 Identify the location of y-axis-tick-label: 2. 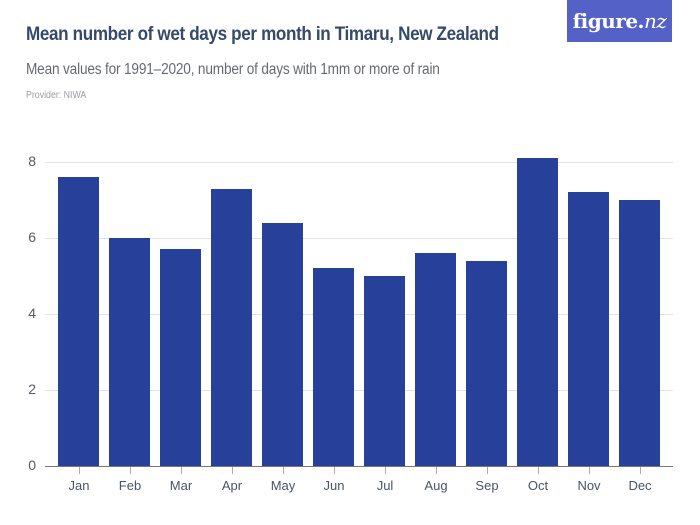
(32, 389).